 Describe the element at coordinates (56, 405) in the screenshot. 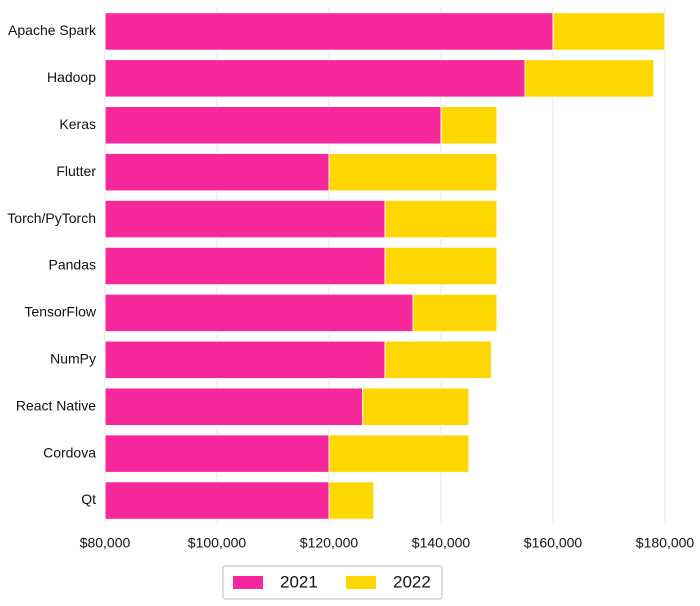

I see `y-tick-label: React Native` at that location.